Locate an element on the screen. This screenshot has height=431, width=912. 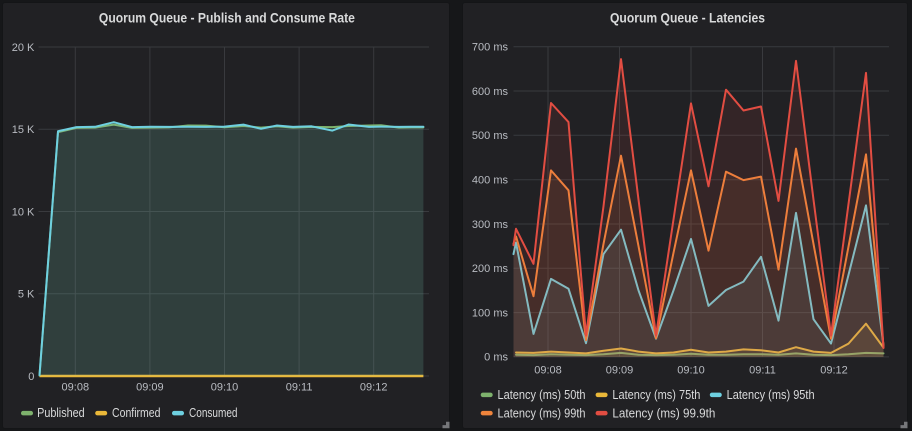
svg-text: 200 ms is located at coordinates (490, 269).